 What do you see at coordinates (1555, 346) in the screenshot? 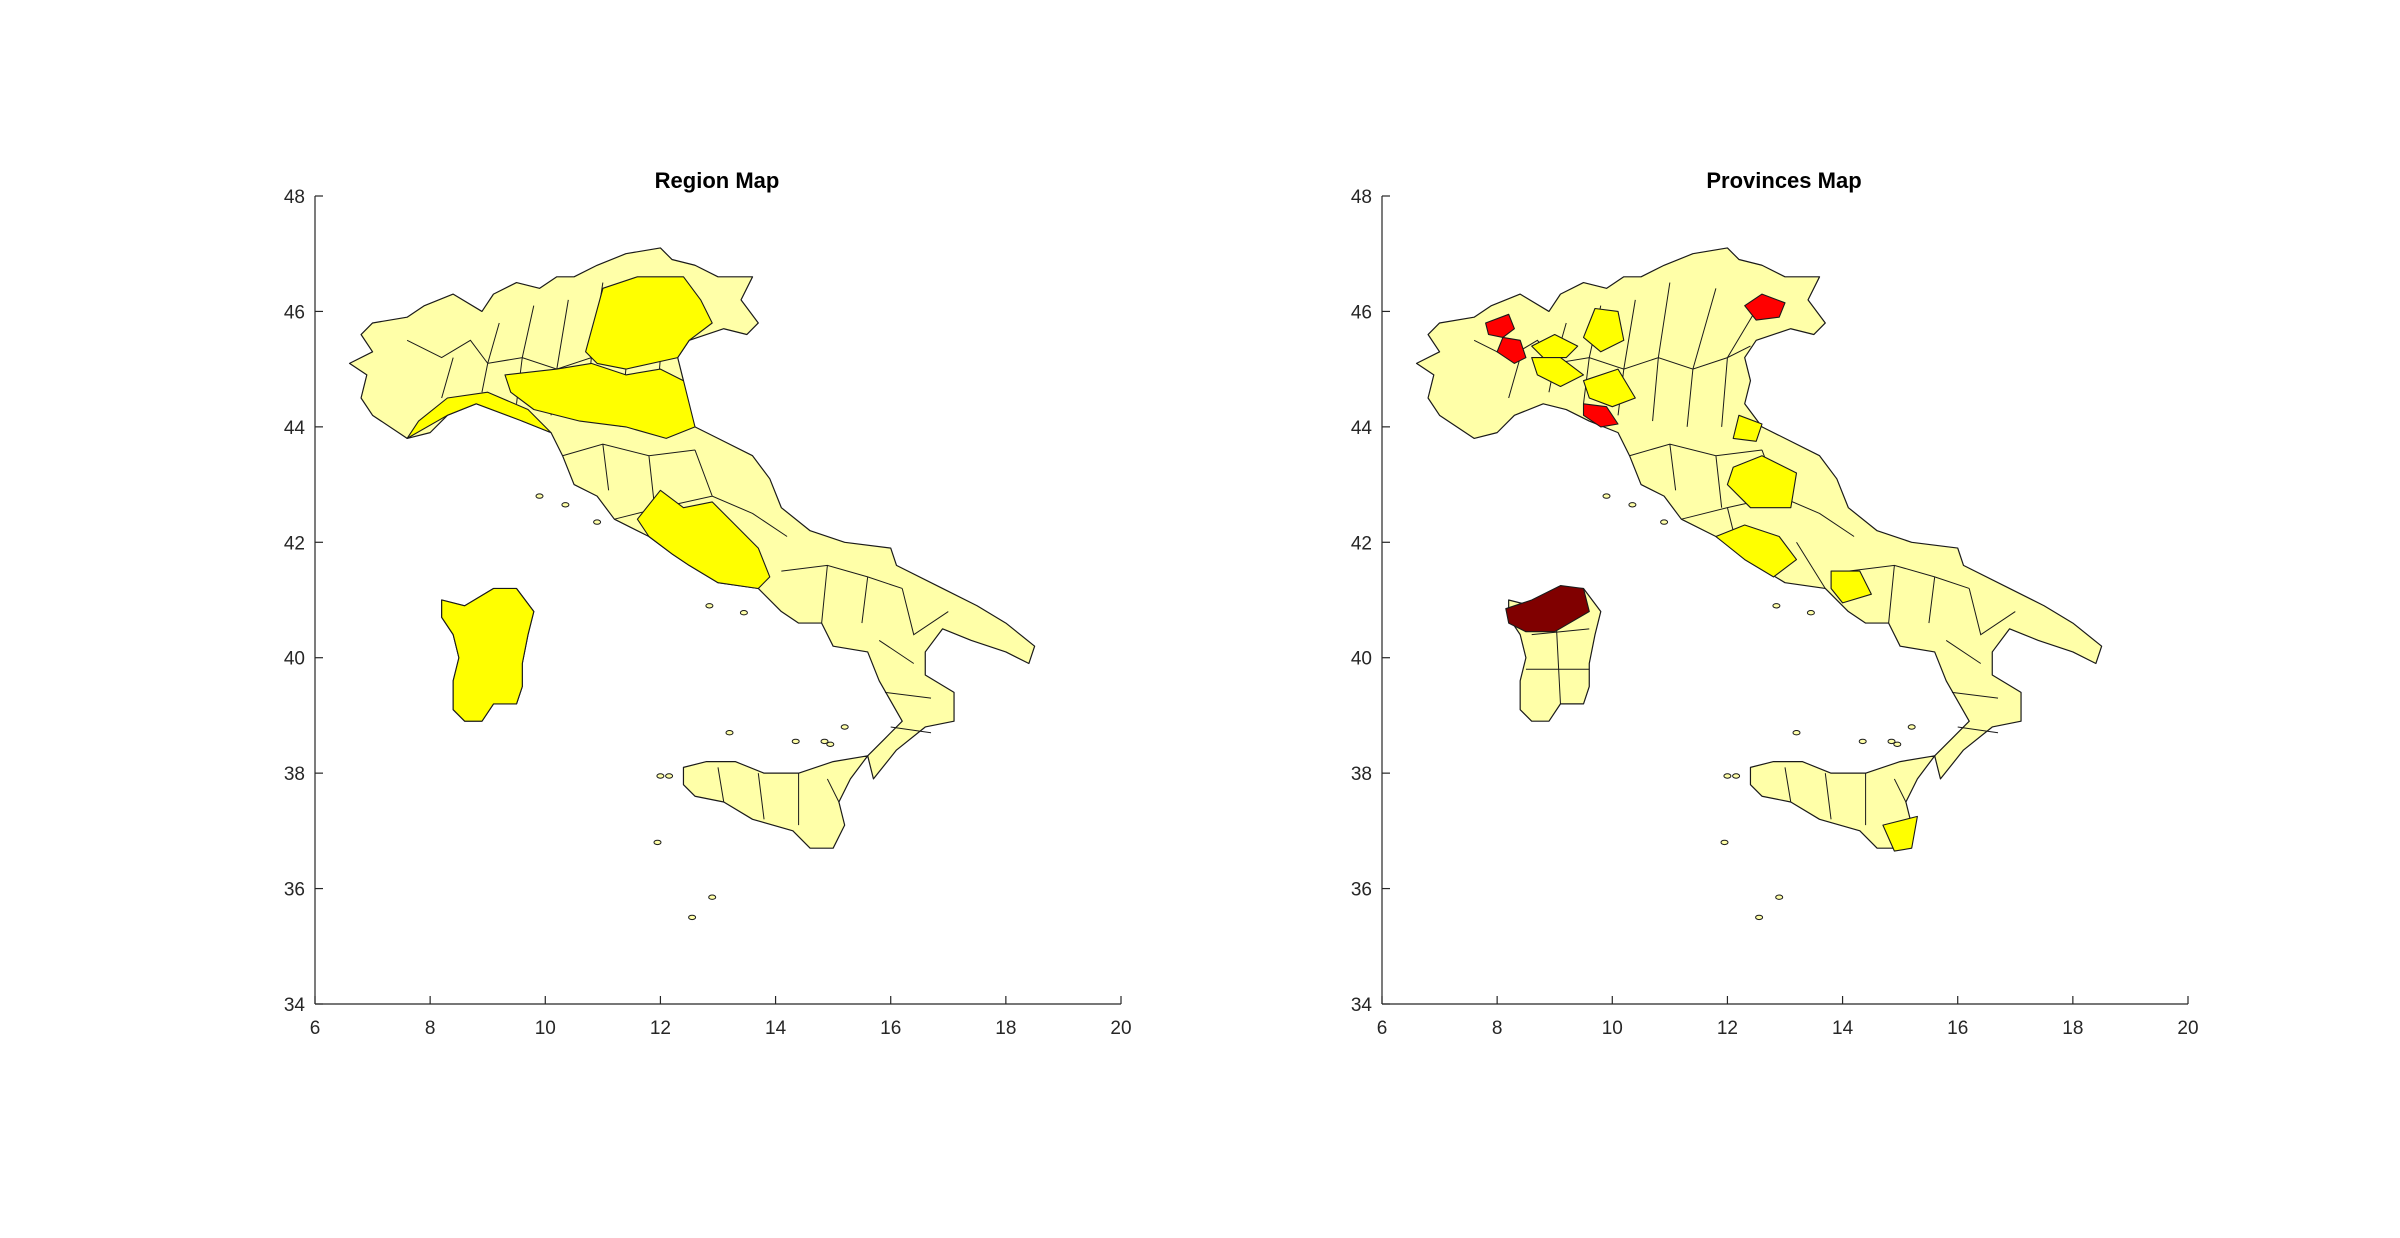
I see `highlight-milano` at bounding box center [1555, 346].